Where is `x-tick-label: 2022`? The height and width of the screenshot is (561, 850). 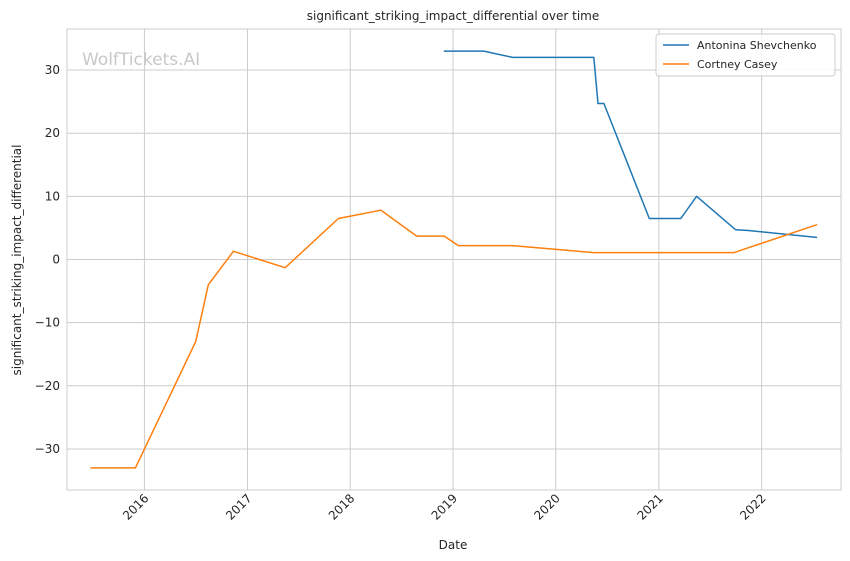
x-tick-label: 2022 is located at coordinates (752, 506).